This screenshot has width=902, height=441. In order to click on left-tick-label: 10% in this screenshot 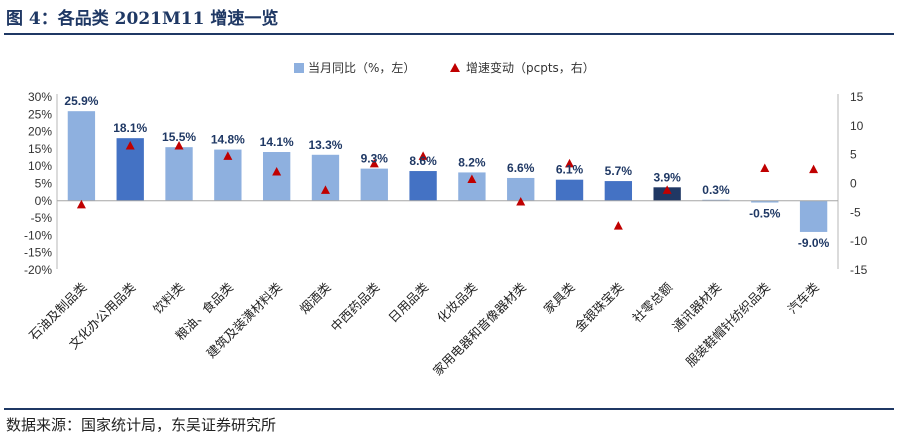, I will do `click(40, 166)`.